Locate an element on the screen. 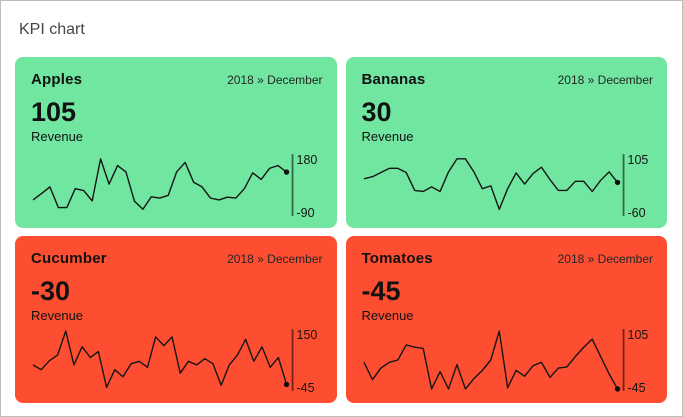 Image resolution: width=683 pixels, height=417 pixels. sparkline-chart: 105 -45 is located at coordinates (508, 360).